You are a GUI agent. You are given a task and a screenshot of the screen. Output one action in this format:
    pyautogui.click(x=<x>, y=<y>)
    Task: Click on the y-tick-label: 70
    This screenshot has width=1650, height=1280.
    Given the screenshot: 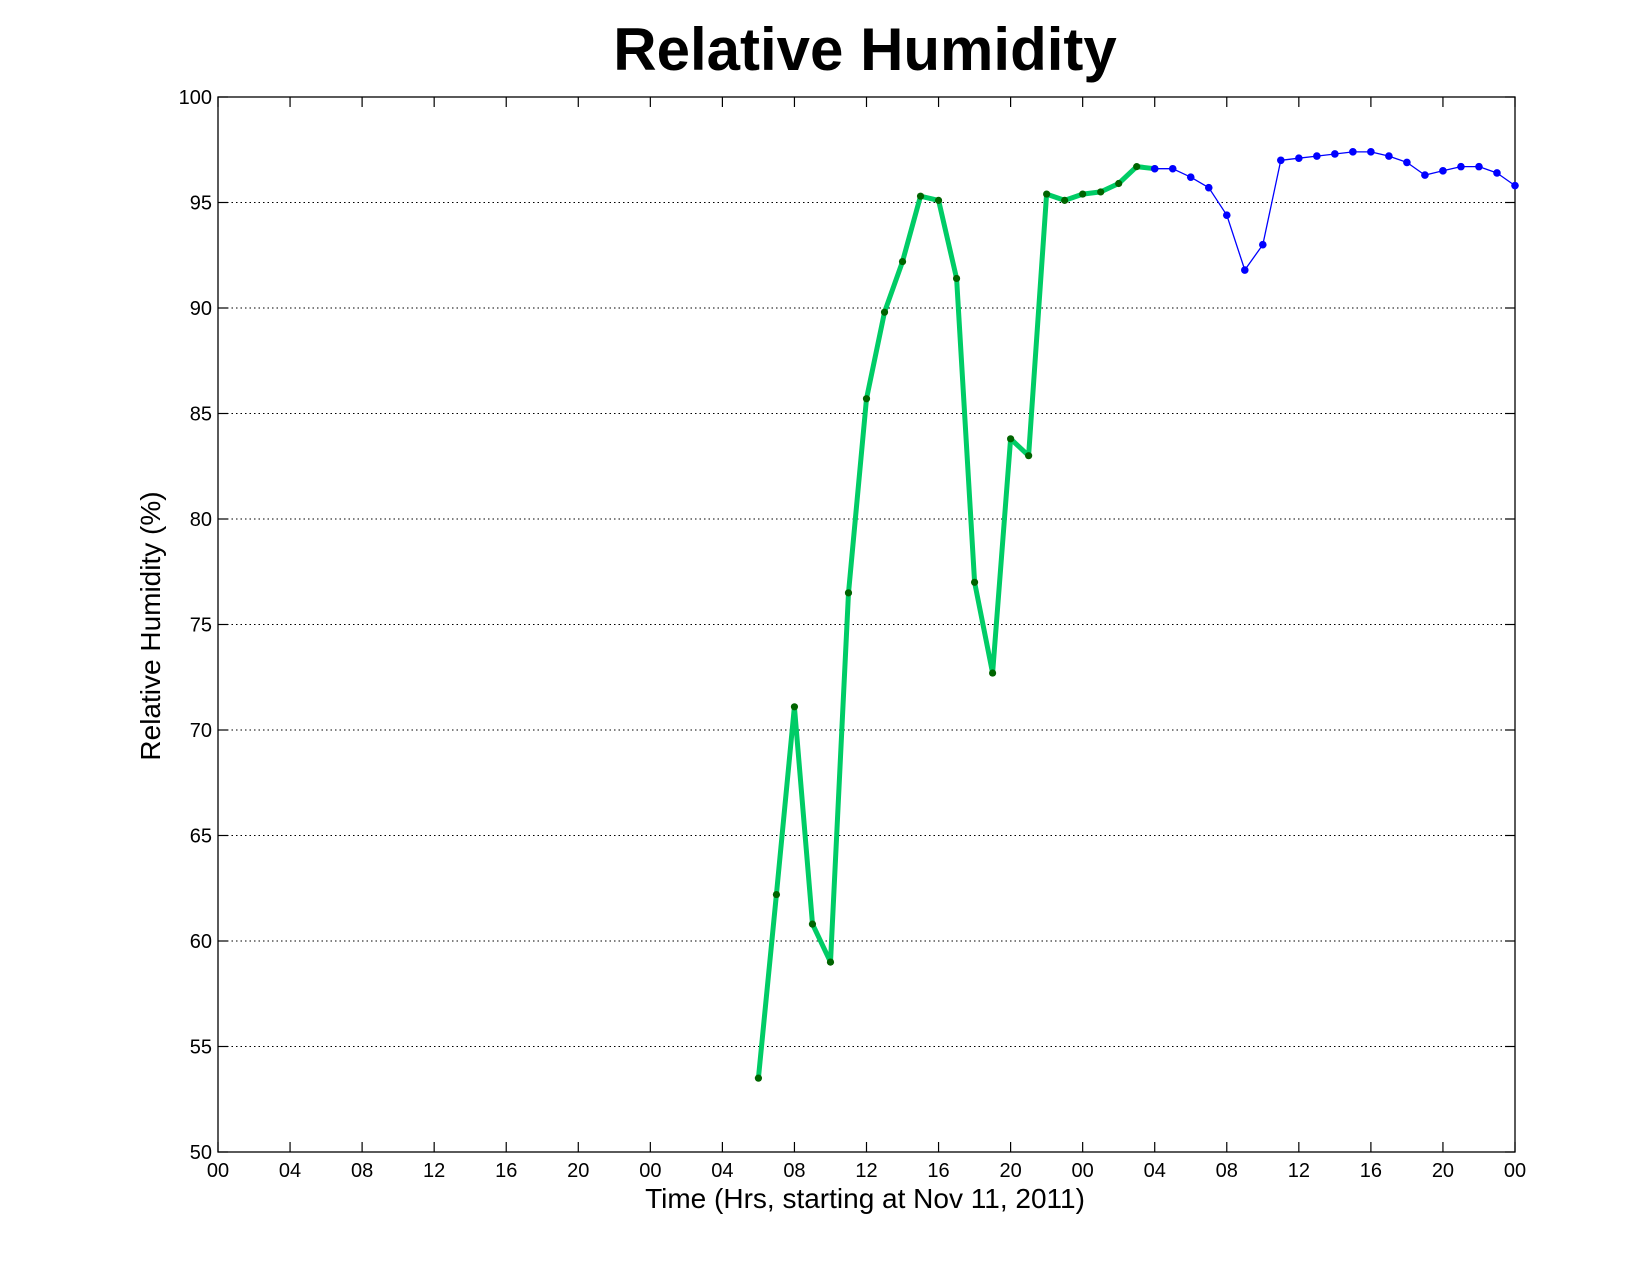 What is the action you would take?
    pyautogui.click(x=201, y=731)
    